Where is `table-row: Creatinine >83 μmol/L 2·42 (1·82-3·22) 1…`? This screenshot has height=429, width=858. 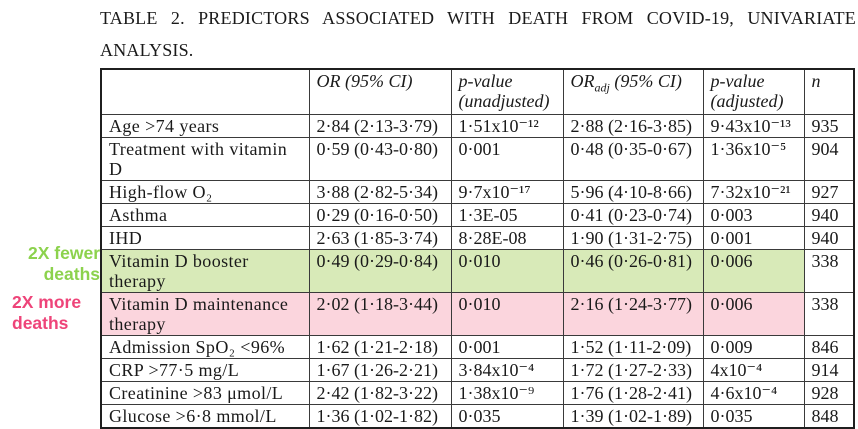 table-row: Creatinine >83 μmol/L 2·42 (1·82-3·22) 1… is located at coordinates (477, 393).